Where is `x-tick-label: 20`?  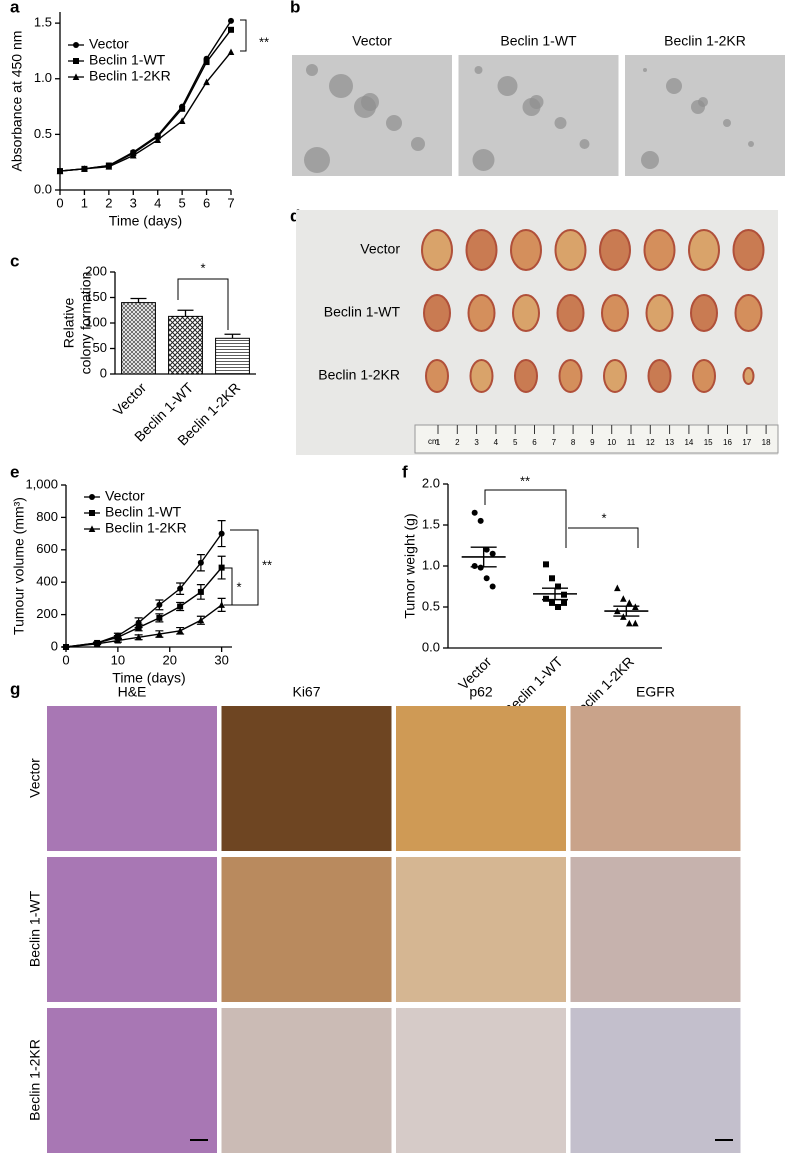 x-tick-label: 20 is located at coordinates (170, 659).